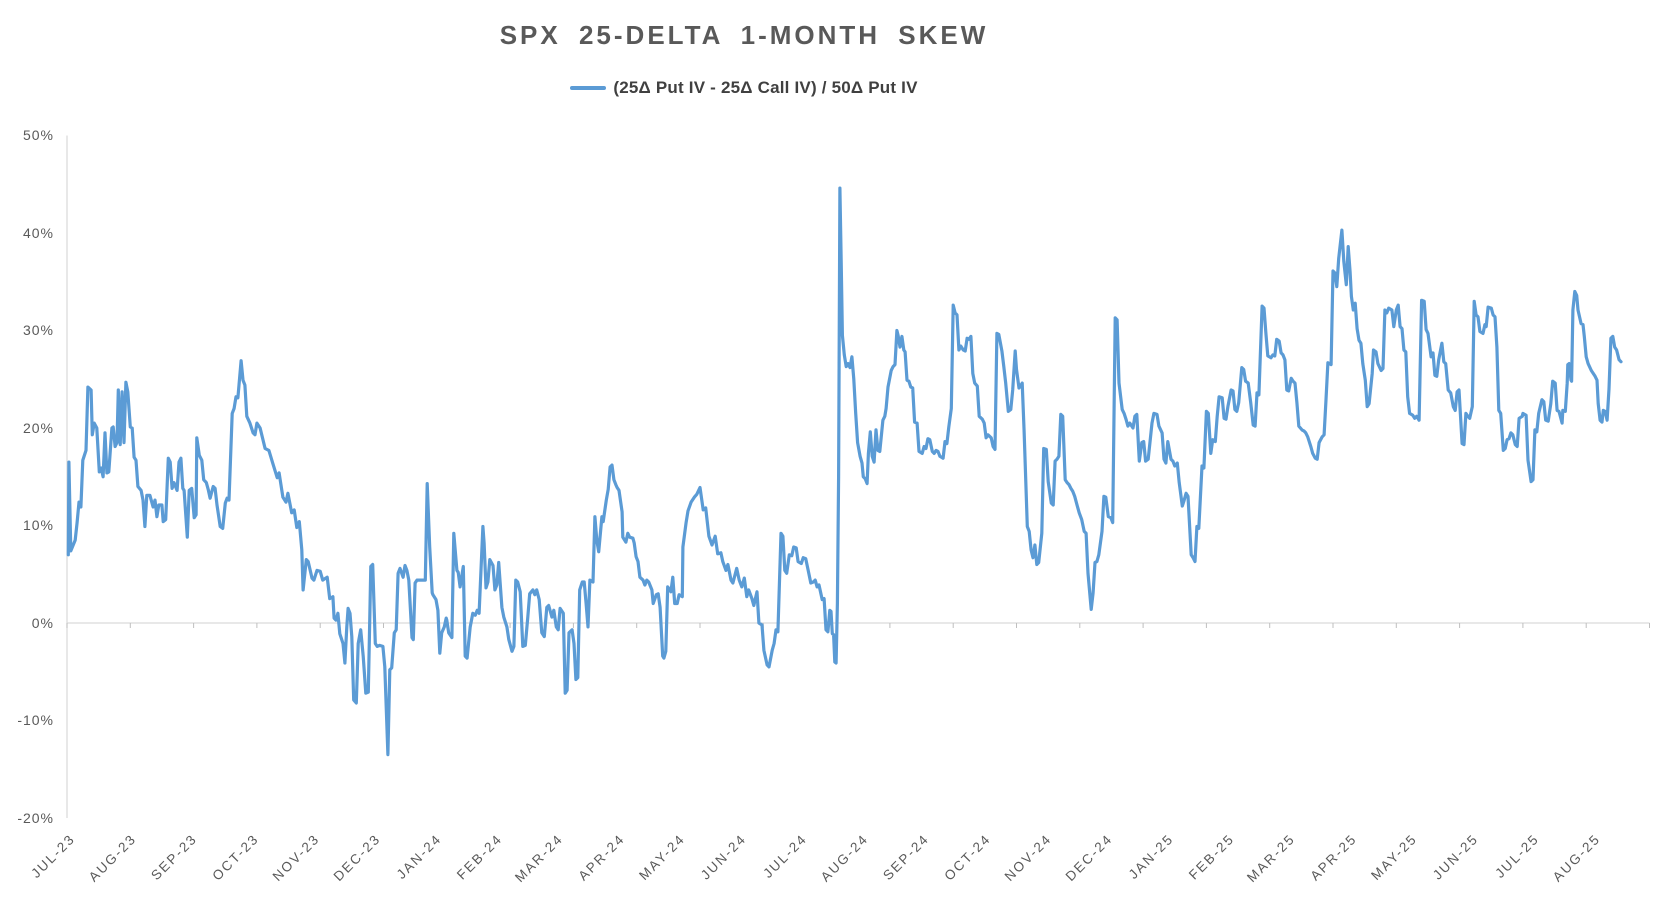 The width and height of the screenshot is (1656, 908). Describe the element at coordinates (38, 135) in the screenshot. I see `y-axis-label: 50%` at that location.